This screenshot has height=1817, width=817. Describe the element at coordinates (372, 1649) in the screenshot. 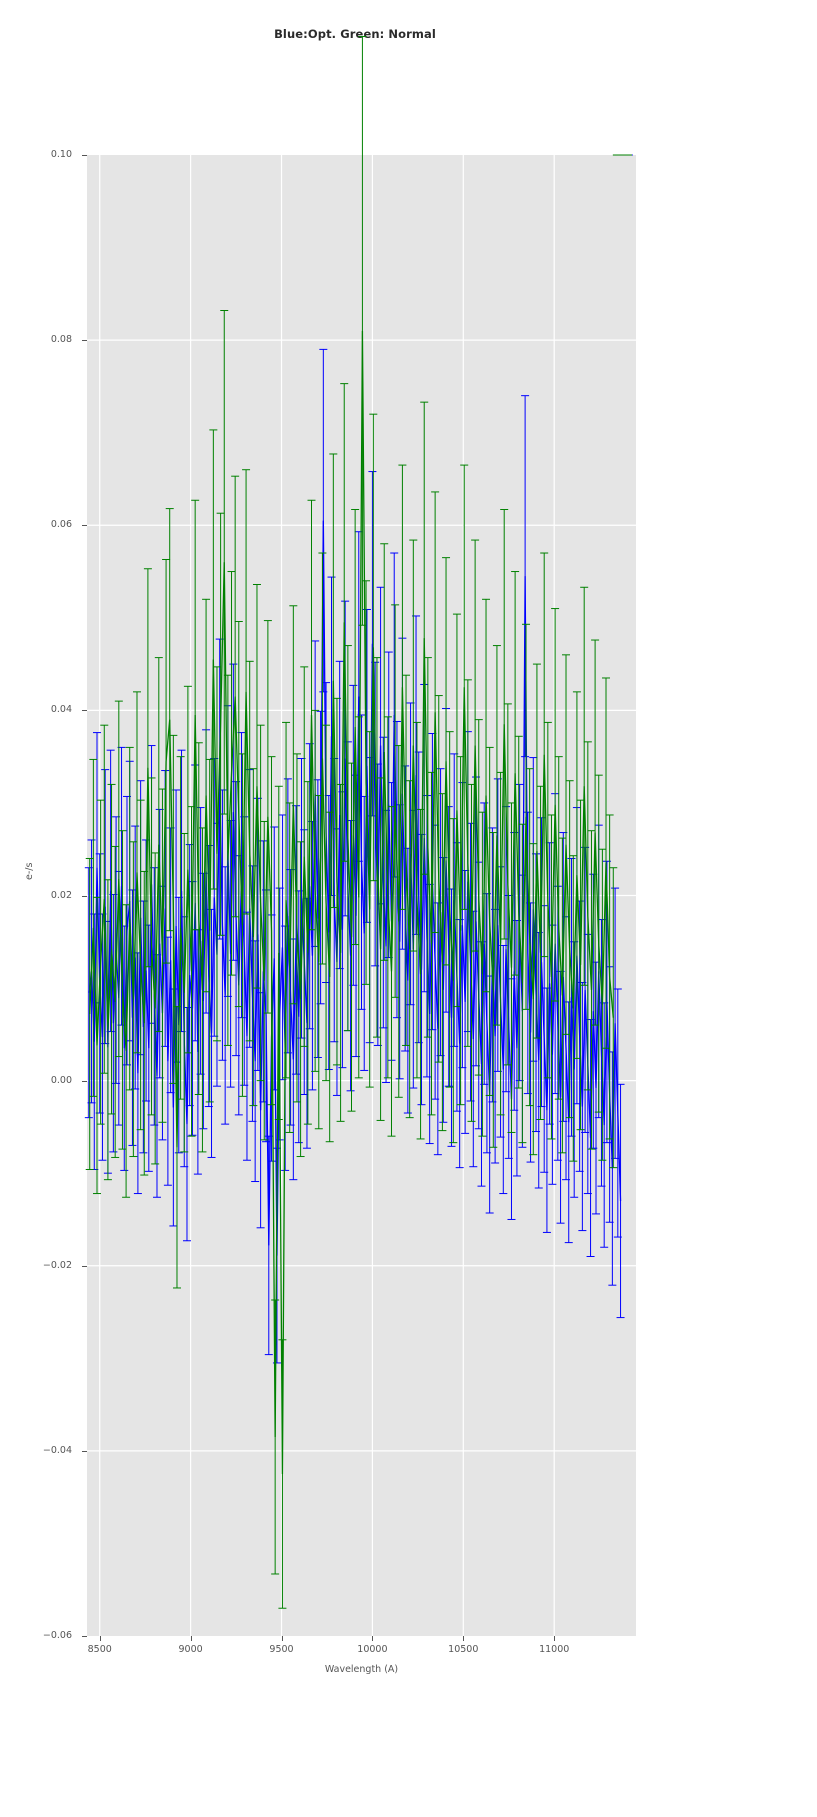

I see `x-tick-label: 10000` at that location.